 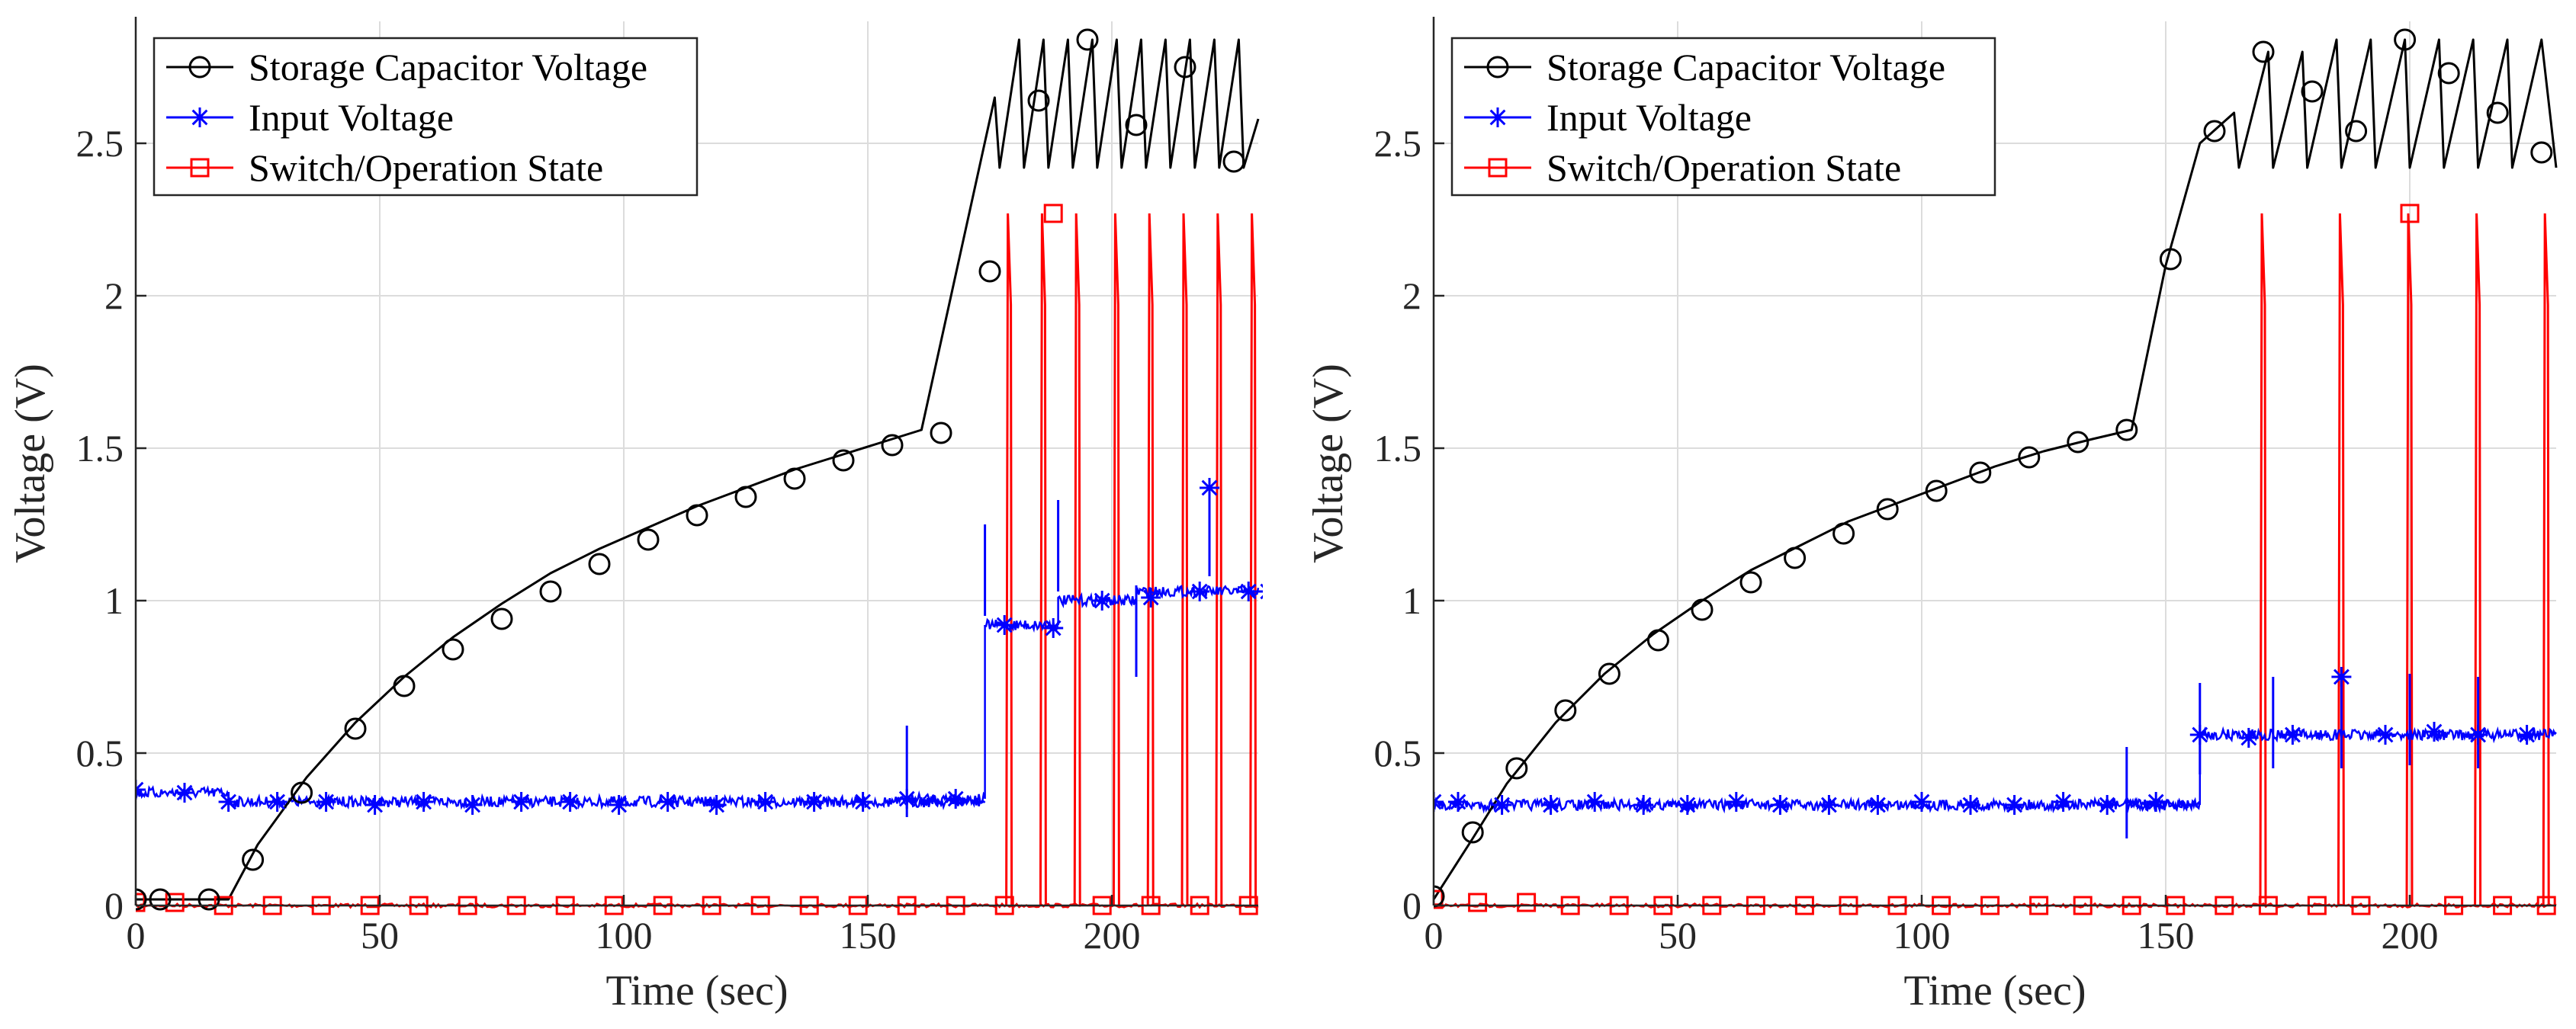 What do you see at coordinates (1678, 935) in the screenshot?
I see `x-tick-label: 50` at bounding box center [1678, 935].